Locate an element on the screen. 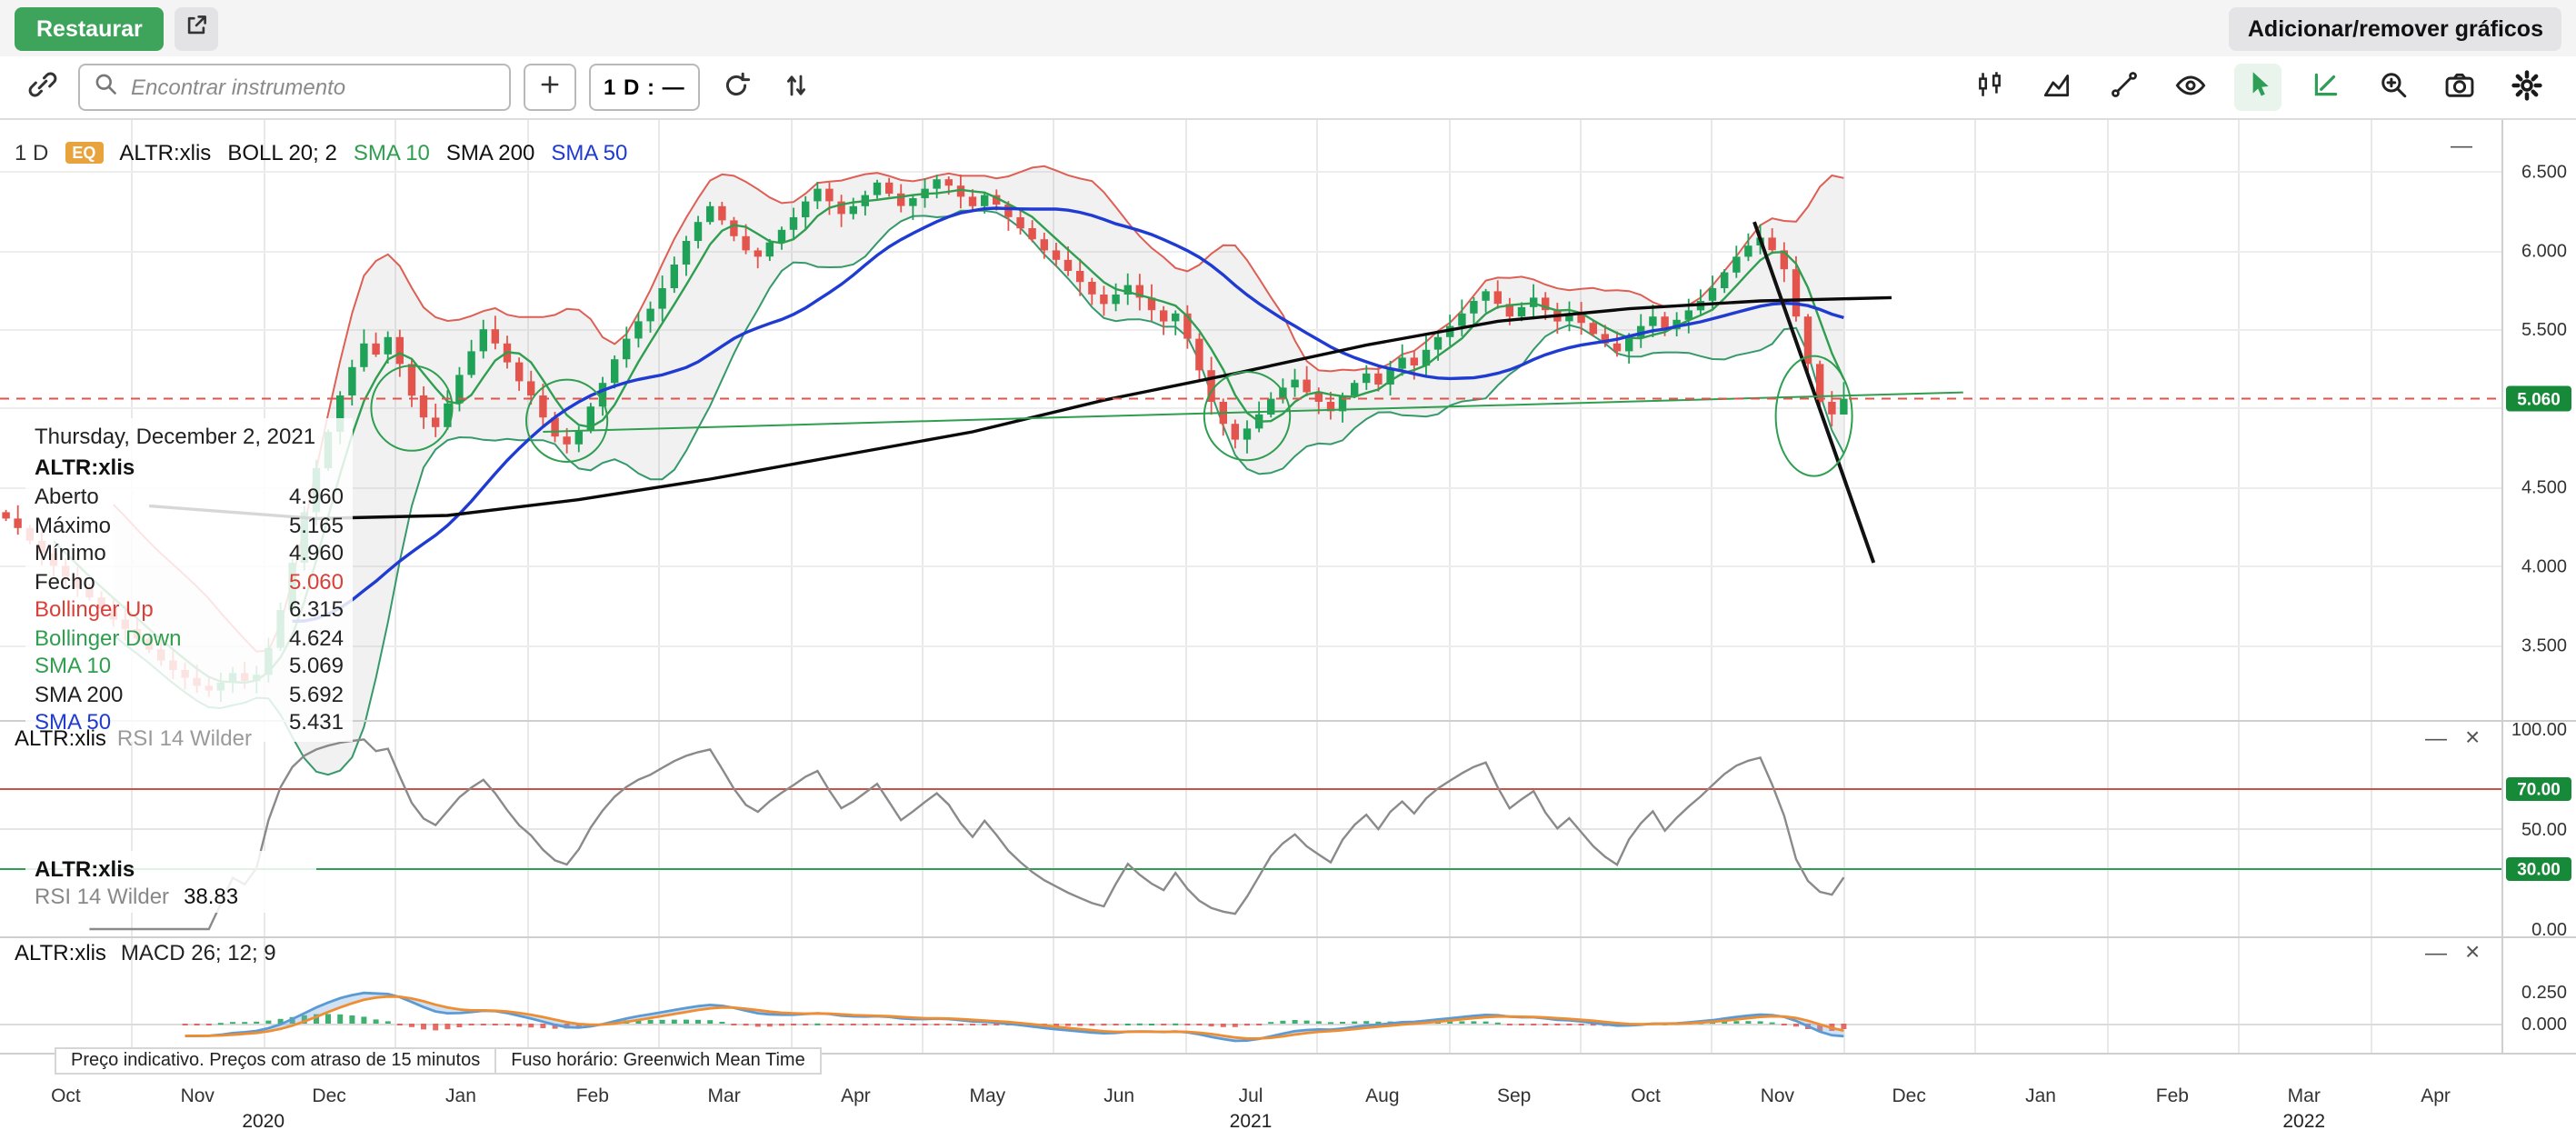 The width and height of the screenshot is (2576, 1140). rsi-legend: ALTR:xlis RSI 14 Wilder is located at coordinates (133, 738).